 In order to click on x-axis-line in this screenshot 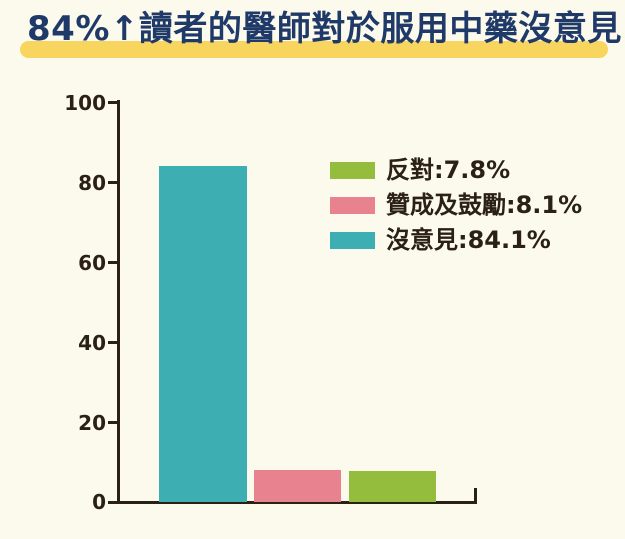, I will do `click(292, 502)`.